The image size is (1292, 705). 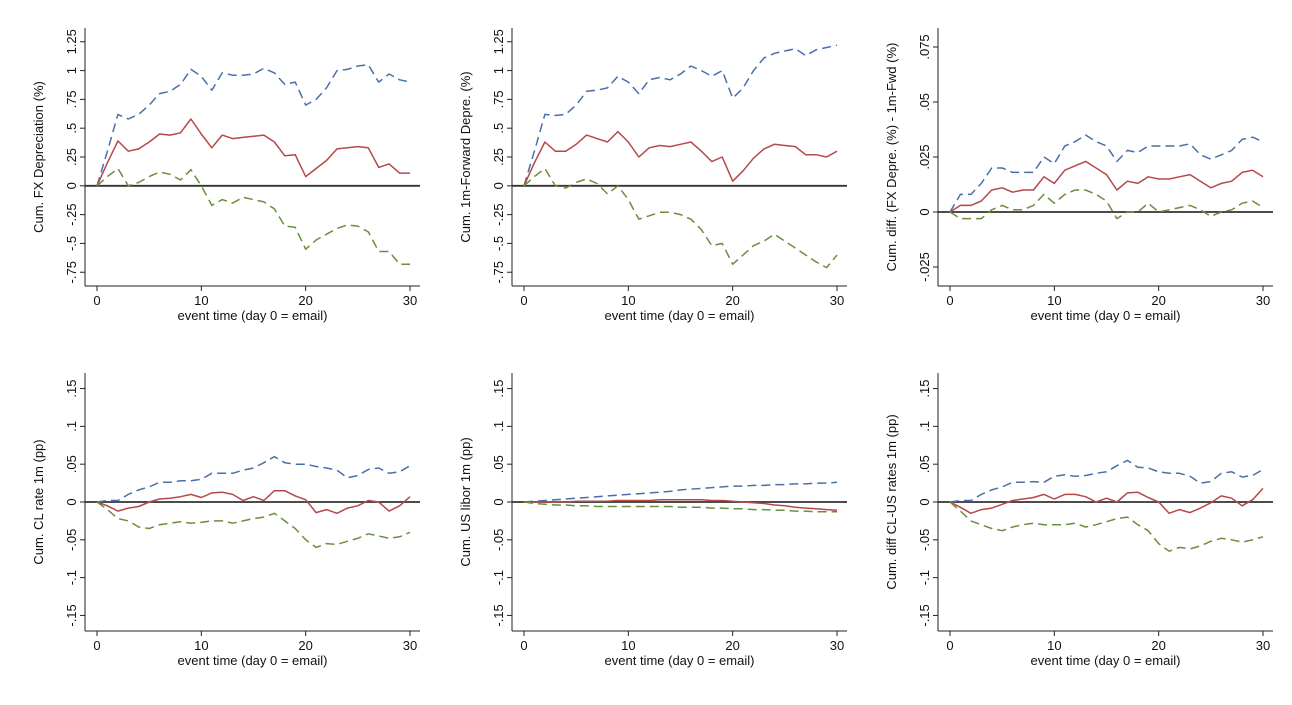 I want to click on y-tick-label: -.025, so click(x=924, y=267).